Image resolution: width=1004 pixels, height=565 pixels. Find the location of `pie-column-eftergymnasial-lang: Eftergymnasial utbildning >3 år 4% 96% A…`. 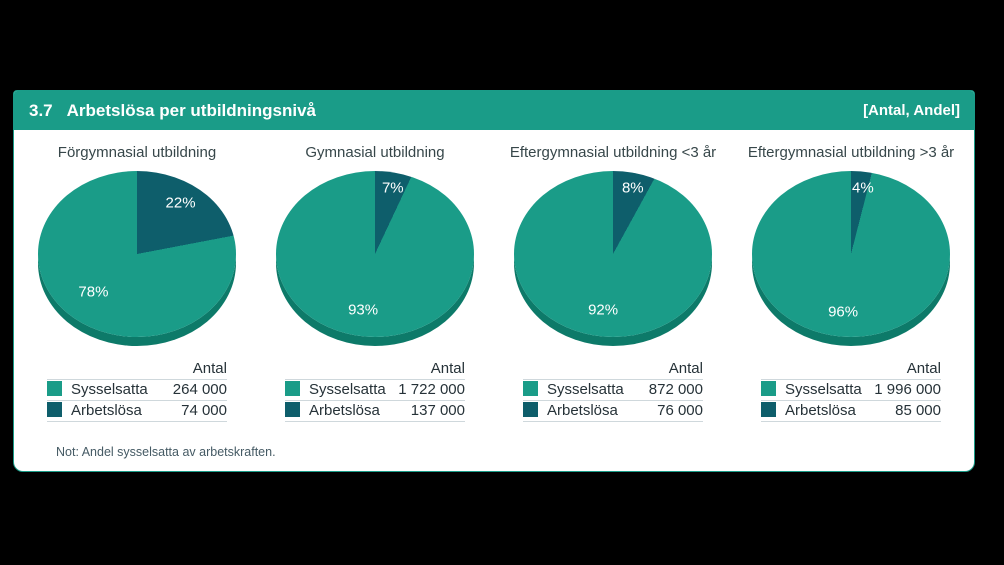

pie-column-eftergymnasial-lang: Eftergymnasial utbildning >3 år 4% 96% A… is located at coordinates (851, 305).